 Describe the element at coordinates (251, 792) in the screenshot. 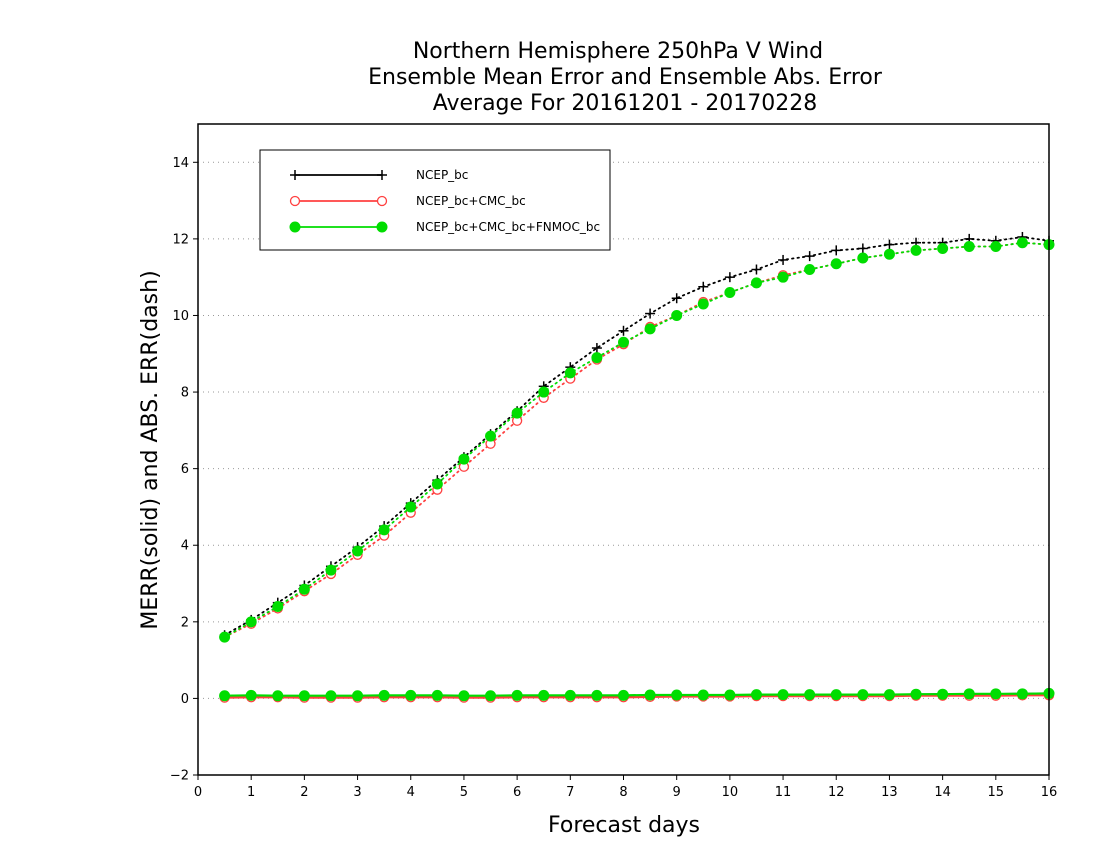

I see `x-tick-label: 1` at that location.